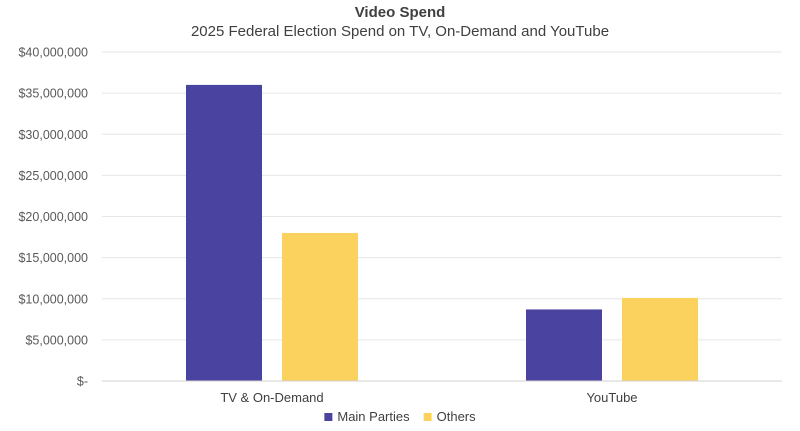 The image size is (800, 431). What do you see at coordinates (428, 397) in the screenshot?
I see `x-axis-tick-labels: TV & On-Demand YouTube` at bounding box center [428, 397].